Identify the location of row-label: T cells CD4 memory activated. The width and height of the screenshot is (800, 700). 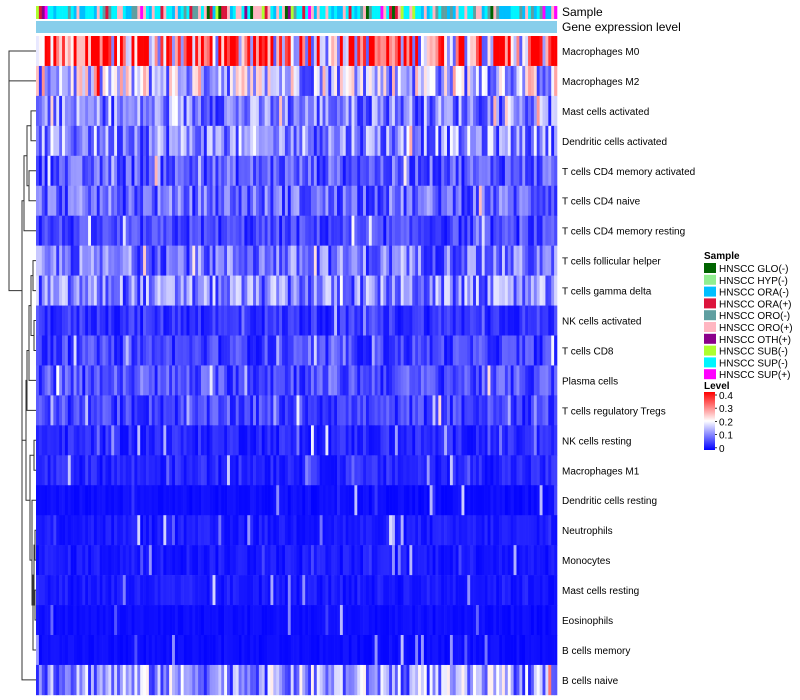
(628, 172).